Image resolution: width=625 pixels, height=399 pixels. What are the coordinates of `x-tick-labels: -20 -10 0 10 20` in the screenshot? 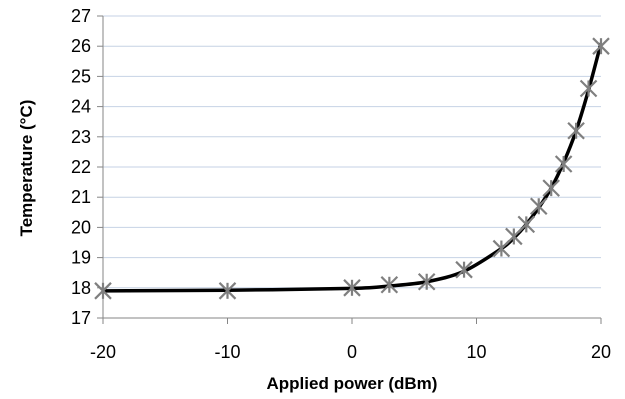 It's located at (350, 352).